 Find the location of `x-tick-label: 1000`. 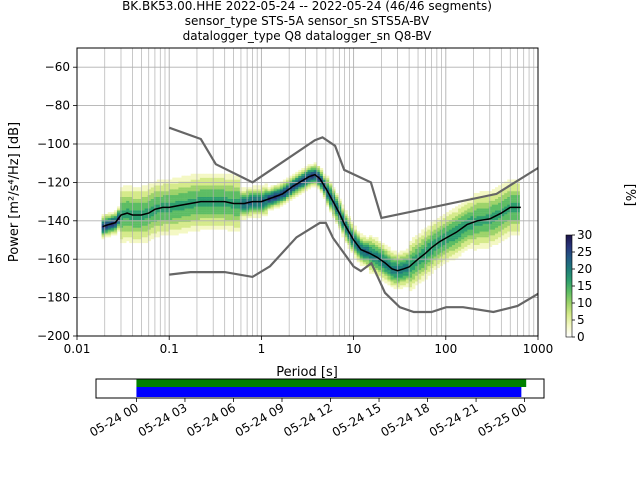

x-tick-label: 1000 is located at coordinates (538, 349).